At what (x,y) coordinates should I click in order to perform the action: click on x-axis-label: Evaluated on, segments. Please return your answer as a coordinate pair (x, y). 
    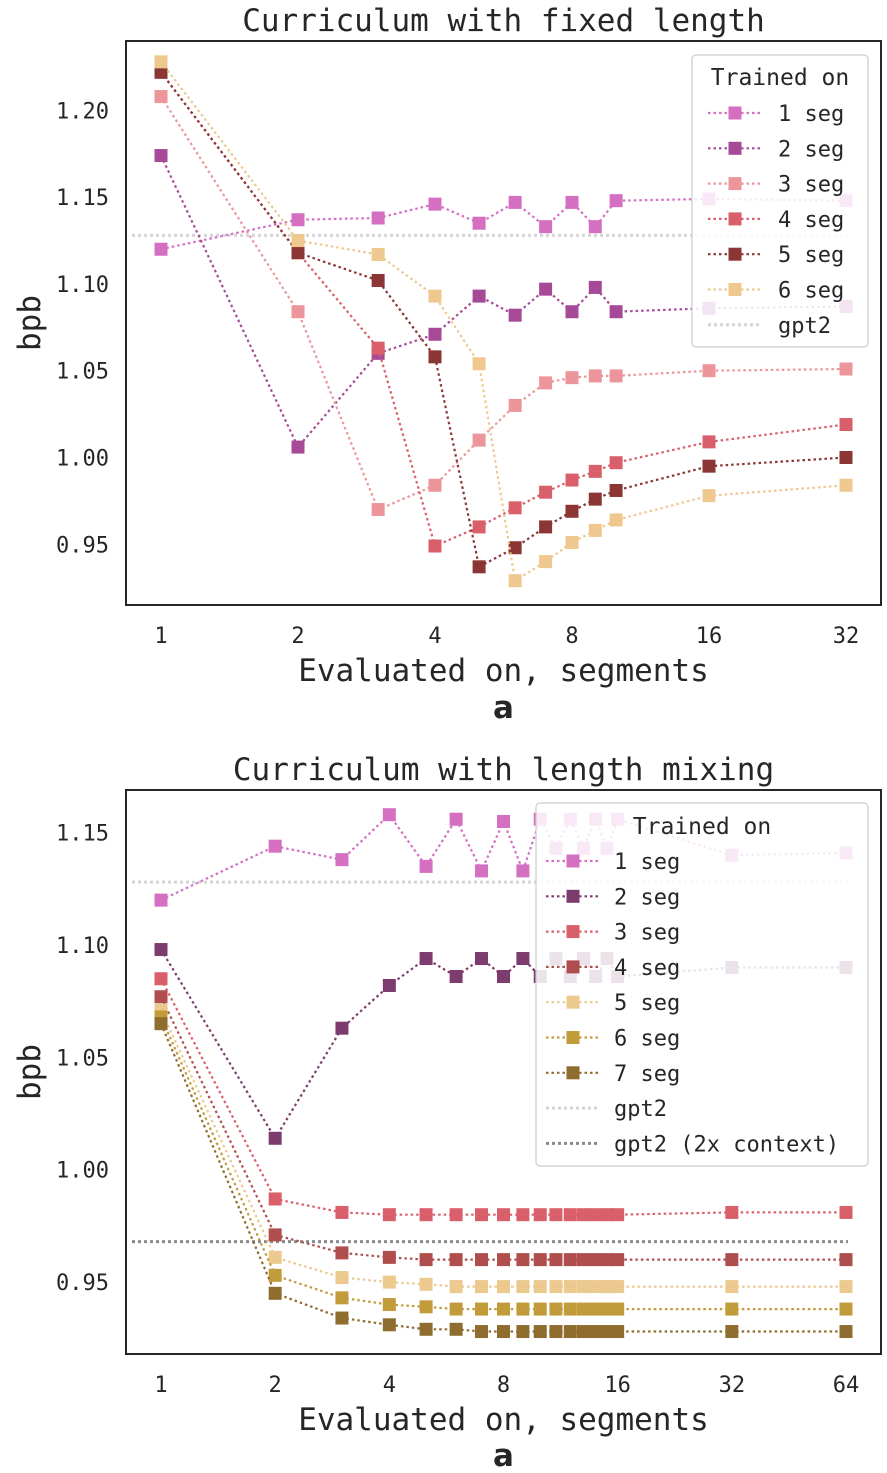
    Looking at the image, I should click on (503, 1420).